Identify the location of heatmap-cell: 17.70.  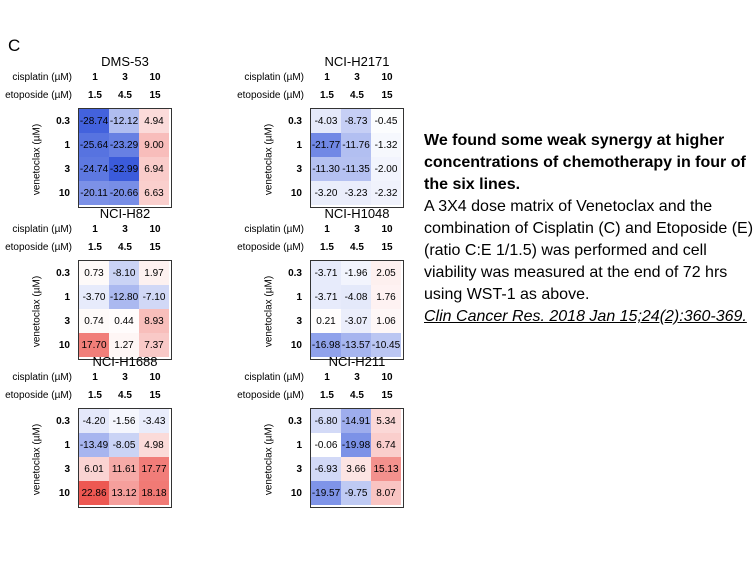
(94, 345).